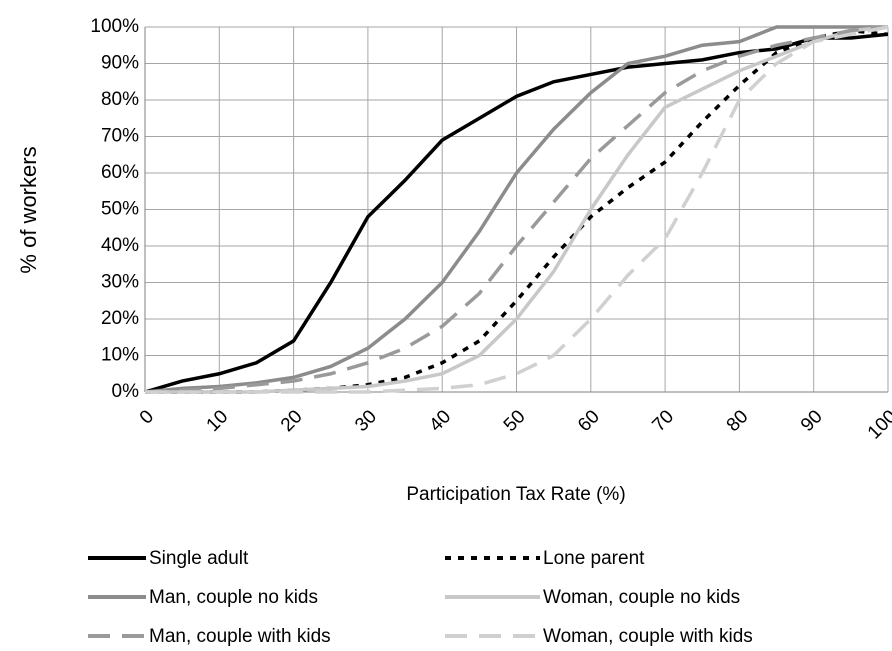 The width and height of the screenshot is (892, 651). Describe the element at coordinates (120, 282) in the screenshot. I see `y-tick-label: 30%` at that location.